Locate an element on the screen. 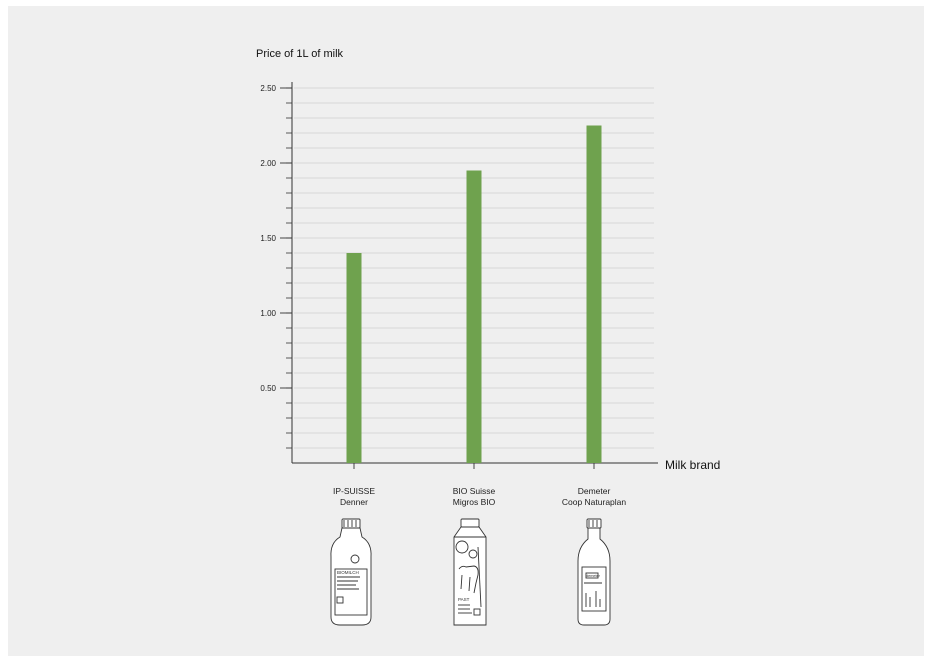  glass-bottle-label-text: demeter is located at coordinates (593, 576).